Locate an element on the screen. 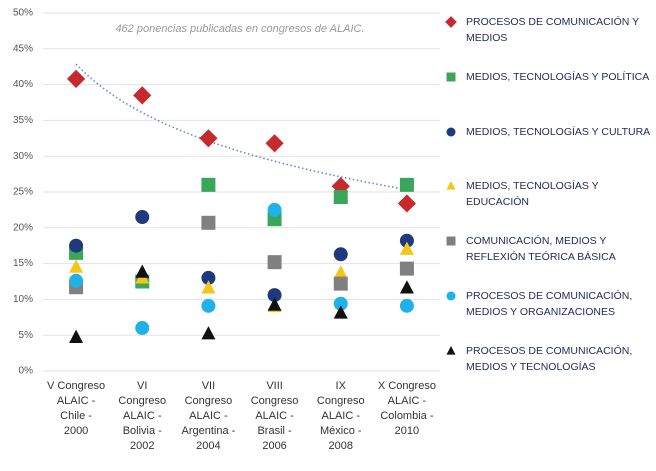  x-tick-line: 2010 is located at coordinates (407, 431).